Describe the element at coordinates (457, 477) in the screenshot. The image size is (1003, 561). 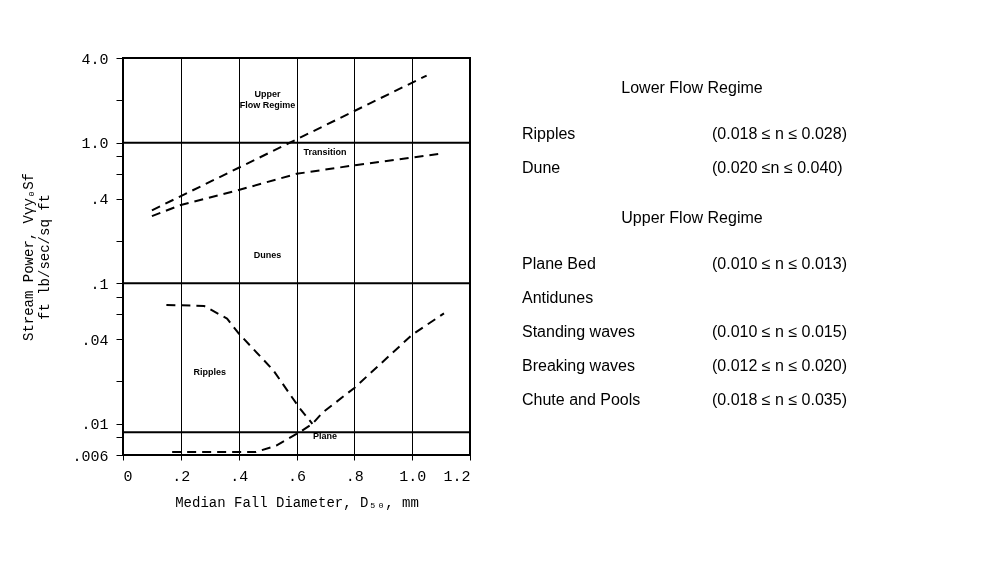
I see `x-tick-label: 1.2` at that location.